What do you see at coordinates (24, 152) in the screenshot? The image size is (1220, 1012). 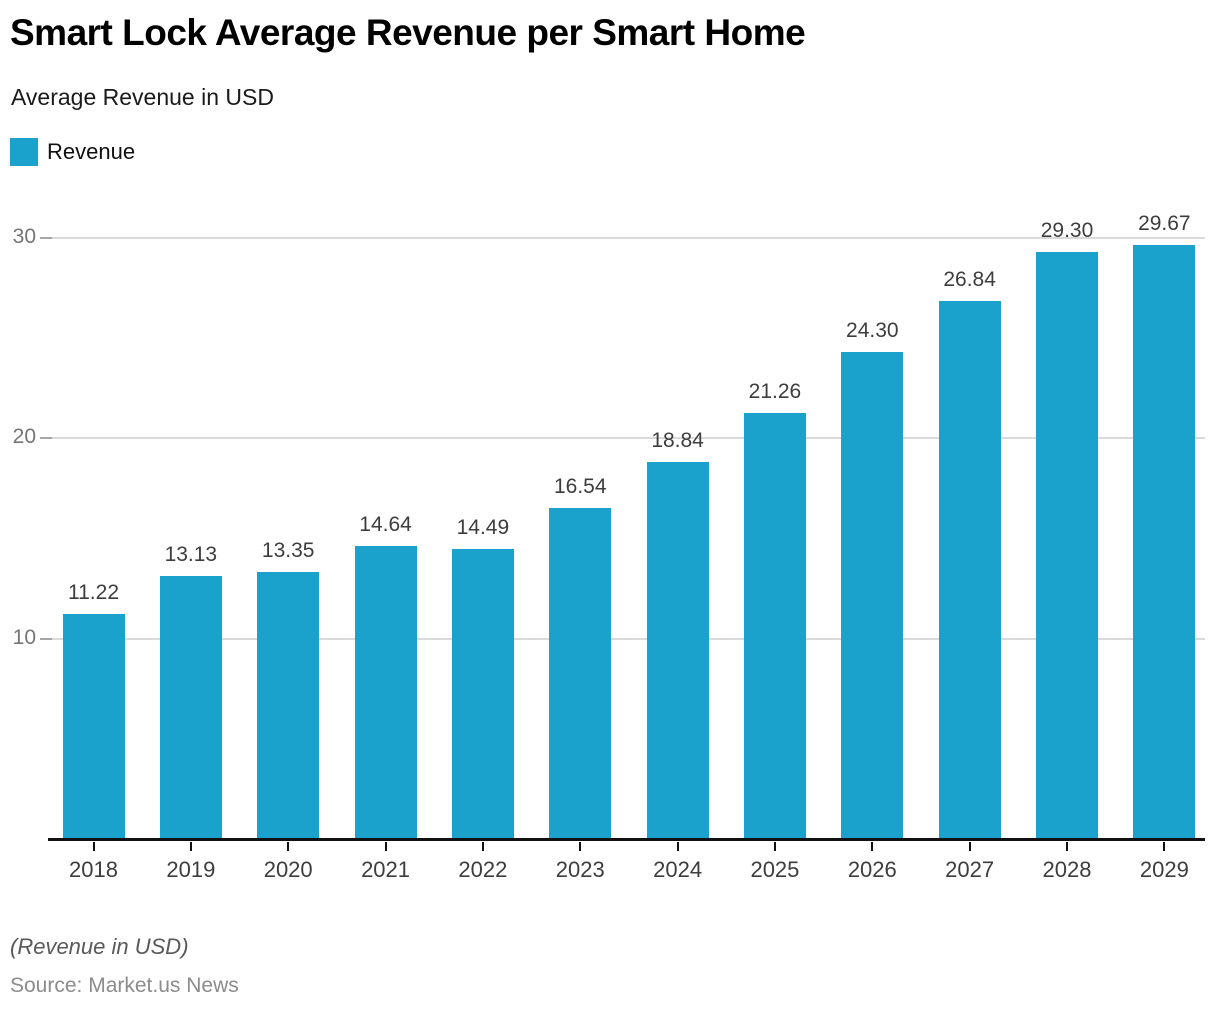 I see `legend-swatch-icon` at bounding box center [24, 152].